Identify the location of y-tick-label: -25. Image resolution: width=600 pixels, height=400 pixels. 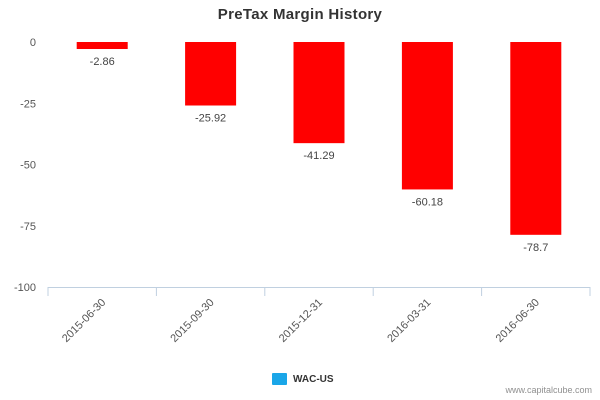
(28, 104).